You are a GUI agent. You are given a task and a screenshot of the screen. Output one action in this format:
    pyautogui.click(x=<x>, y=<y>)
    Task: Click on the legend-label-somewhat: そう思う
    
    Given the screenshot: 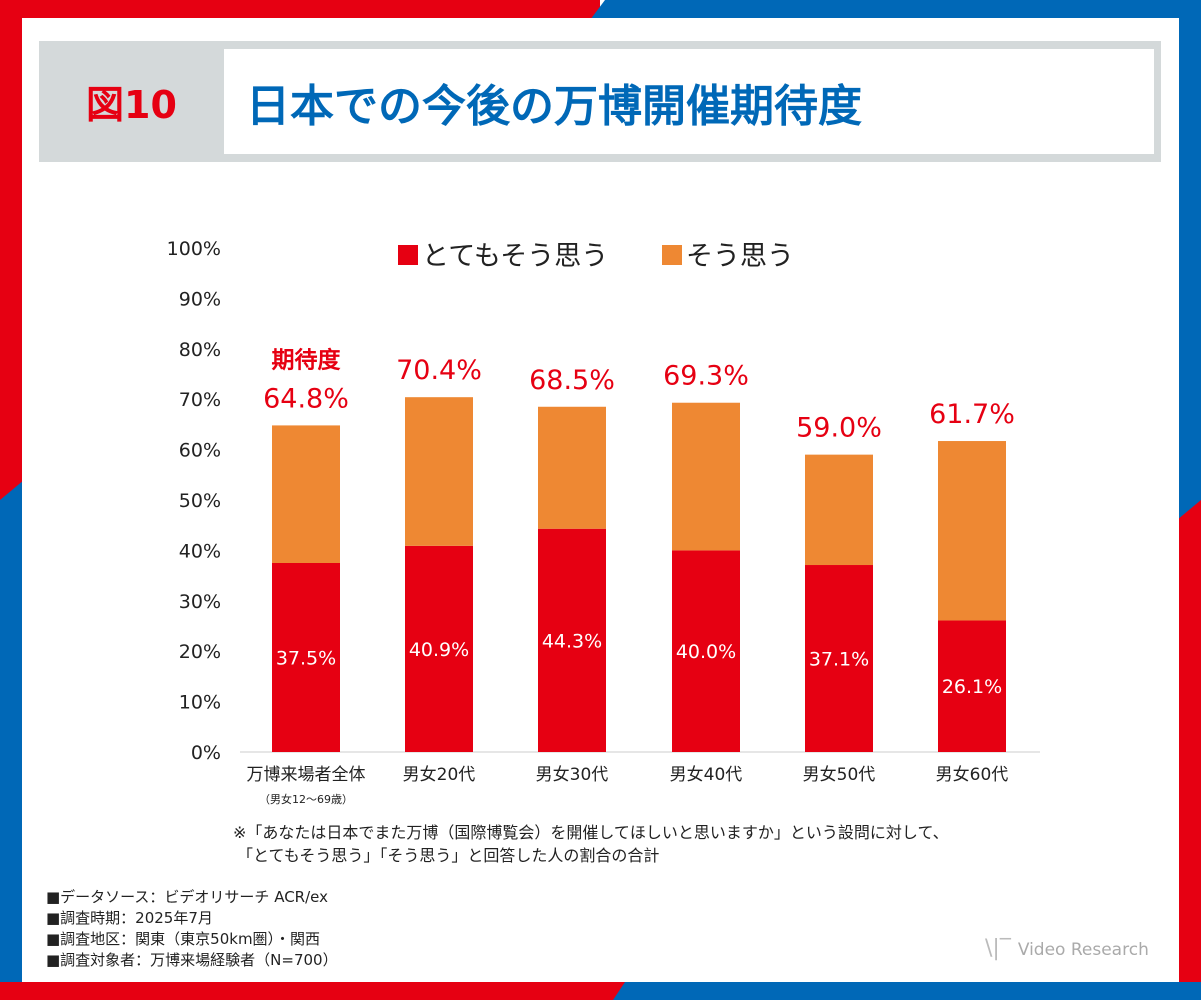 What is the action you would take?
    pyautogui.click(x=740, y=256)
    